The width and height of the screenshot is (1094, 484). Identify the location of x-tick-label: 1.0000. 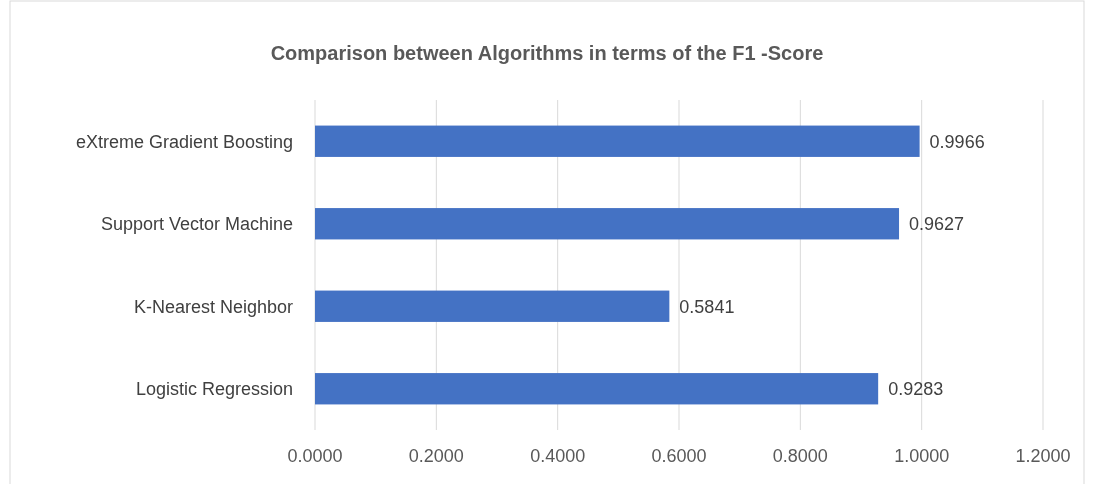
(922, 456).